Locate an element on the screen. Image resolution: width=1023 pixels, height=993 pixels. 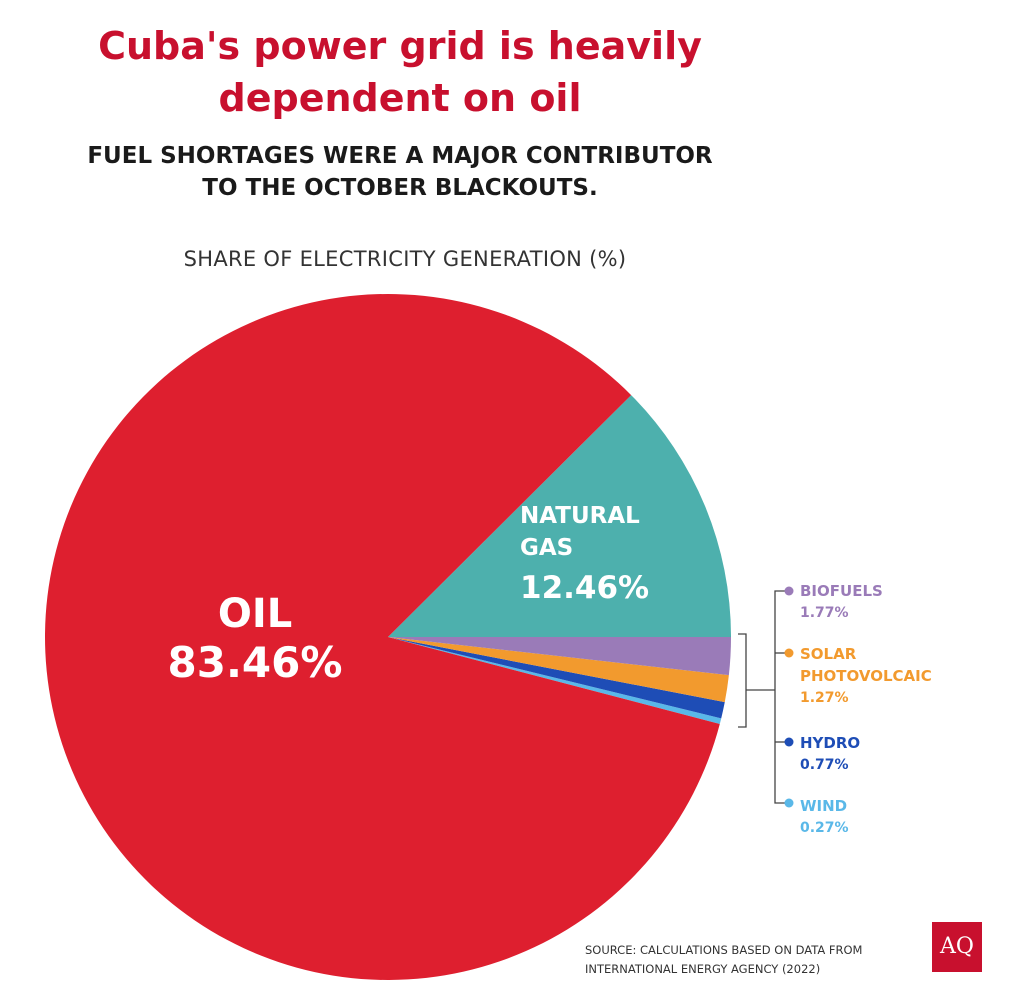
pie-slice-natural is located at coordinates (559, 516).